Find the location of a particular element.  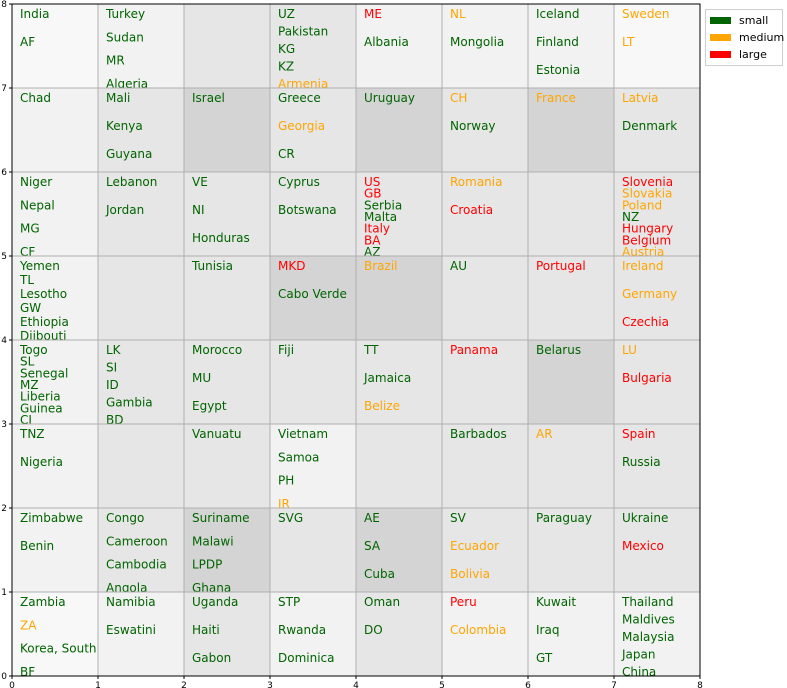

cell-label: CH is located at coordinates (458, 98).